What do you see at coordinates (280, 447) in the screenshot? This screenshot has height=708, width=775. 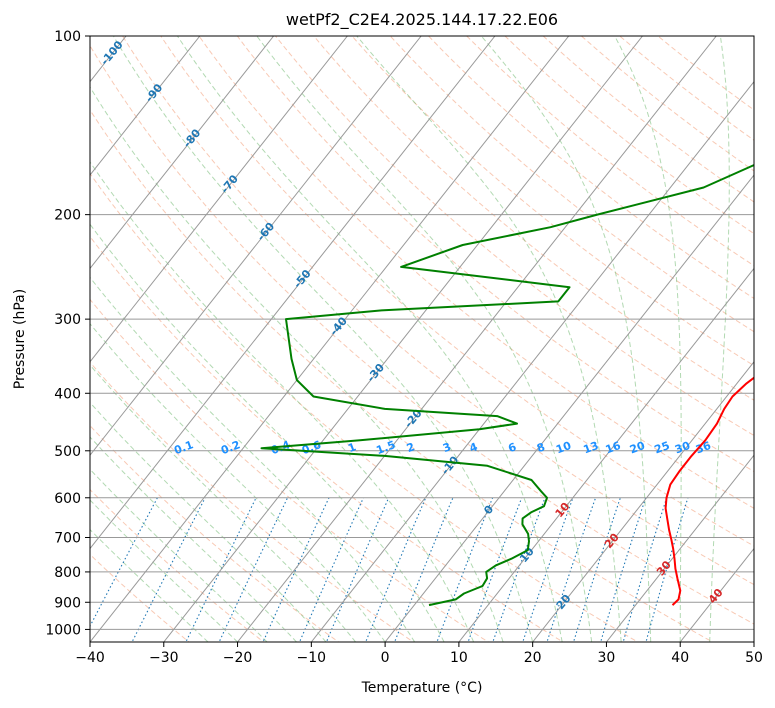 I see `mixing-ratio-label: 0.4` at bounding box center [280, 447].